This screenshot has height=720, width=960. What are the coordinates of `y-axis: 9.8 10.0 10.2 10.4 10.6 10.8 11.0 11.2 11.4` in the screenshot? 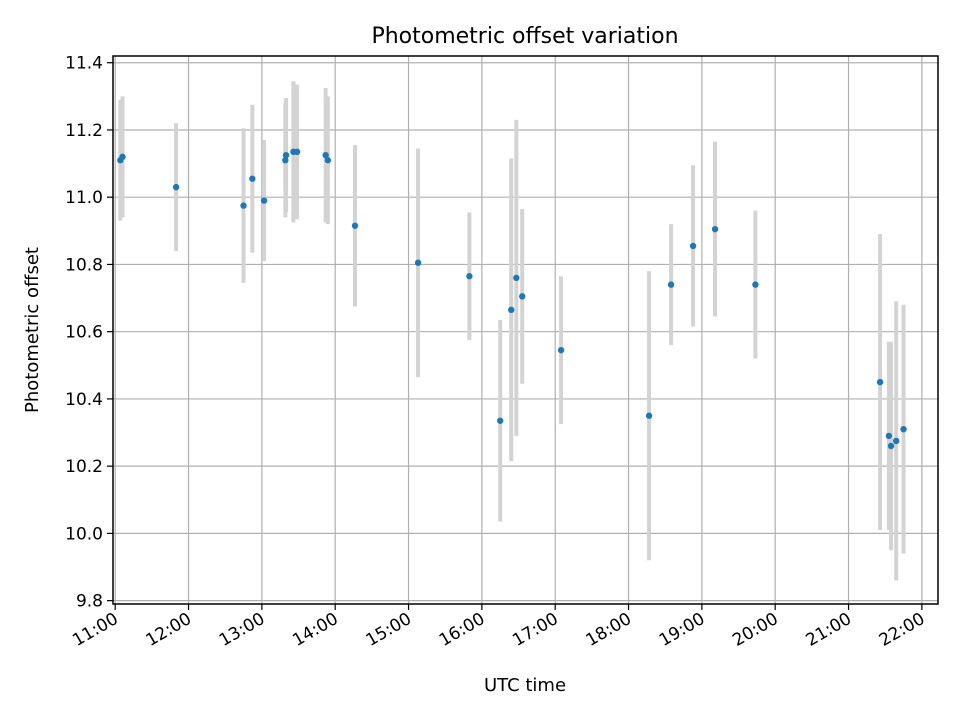 It's located at (89, 333).